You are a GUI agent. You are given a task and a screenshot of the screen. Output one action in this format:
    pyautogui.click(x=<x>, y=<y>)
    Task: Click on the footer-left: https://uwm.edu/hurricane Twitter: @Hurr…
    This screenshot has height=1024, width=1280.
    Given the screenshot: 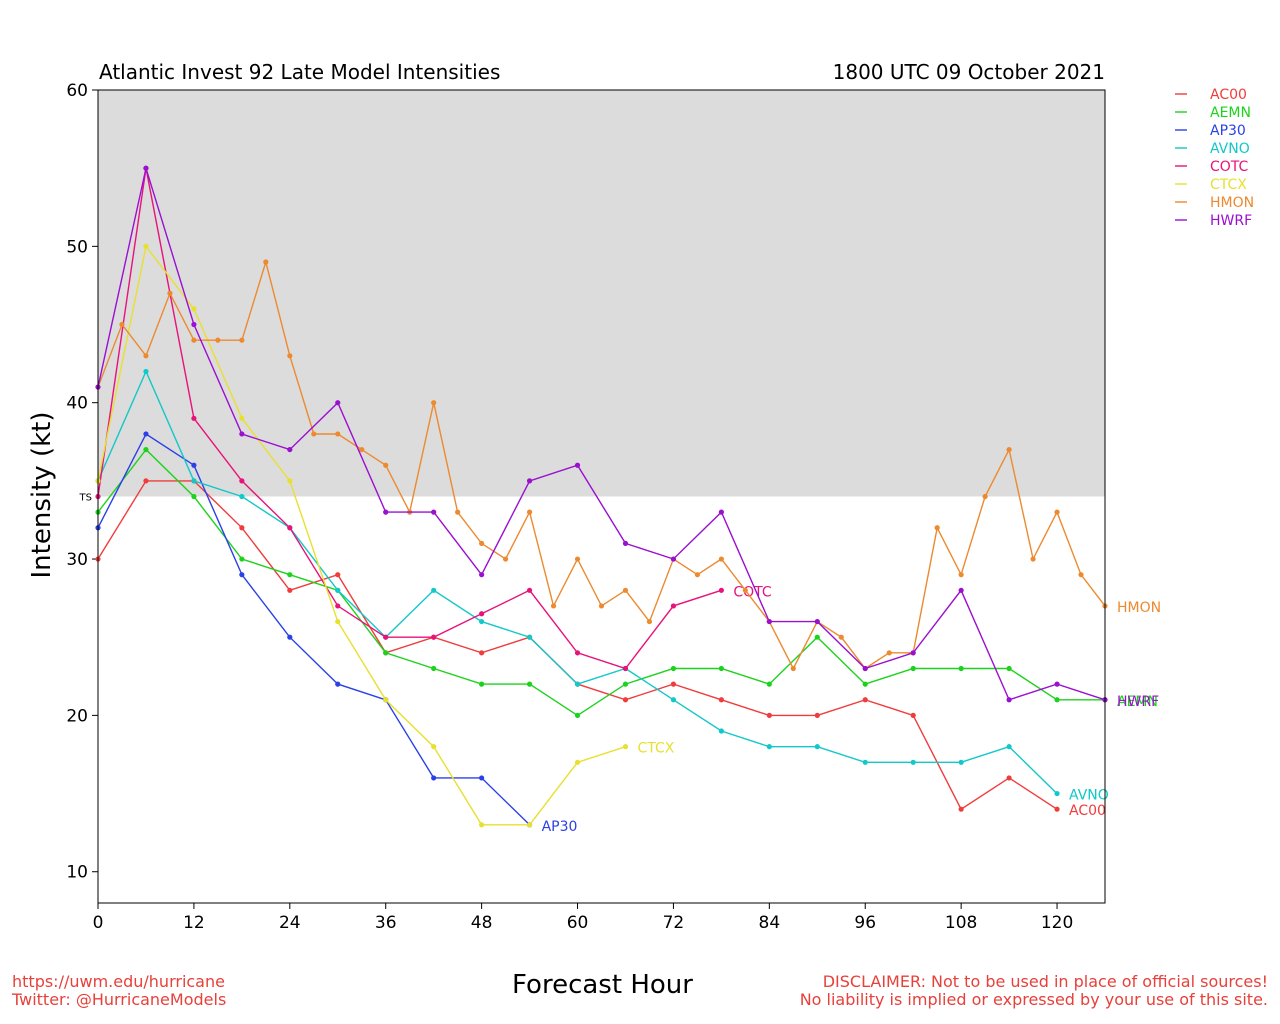 What is the action you would take?
    pyautogui.click(x=119, y=991)
    